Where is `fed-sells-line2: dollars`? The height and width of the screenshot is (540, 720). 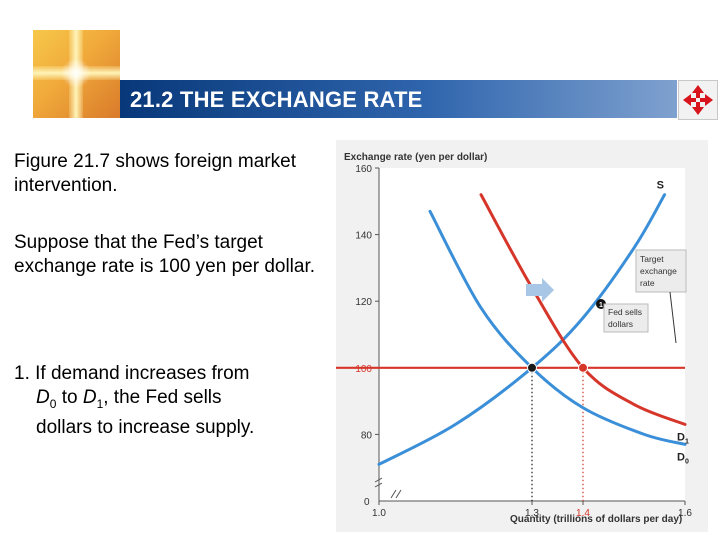
fed-sells-line2: dollars is located at coordinates (620, 324).